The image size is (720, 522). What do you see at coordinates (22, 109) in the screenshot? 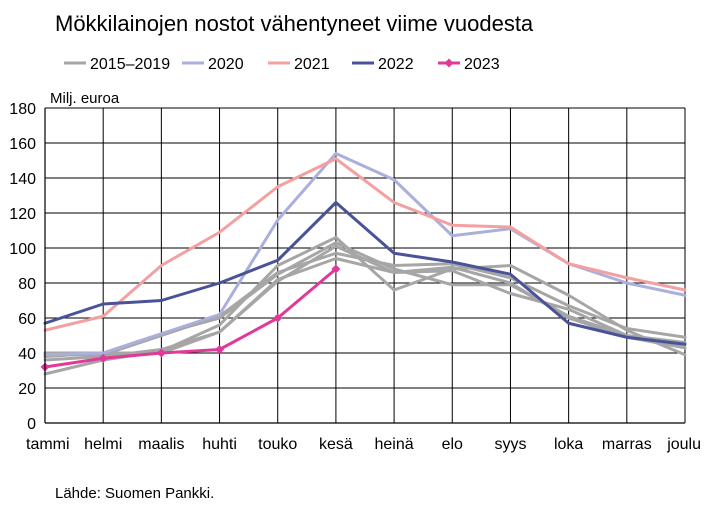
I see `y-tick-label: 180` at bounding box center [22, 109].